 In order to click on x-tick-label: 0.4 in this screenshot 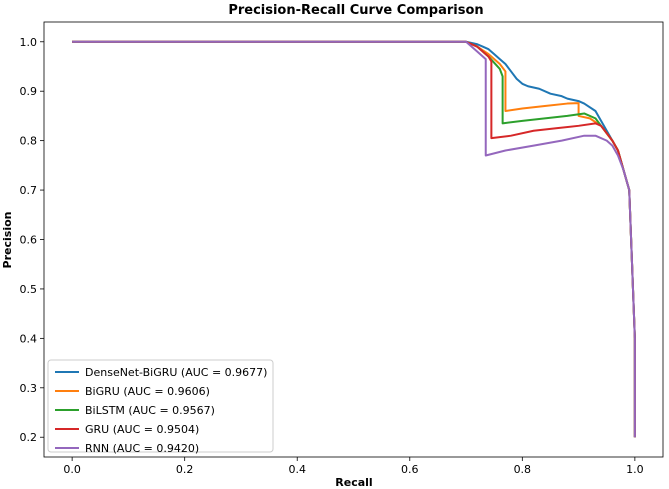, I will do `click(297, 469)`.